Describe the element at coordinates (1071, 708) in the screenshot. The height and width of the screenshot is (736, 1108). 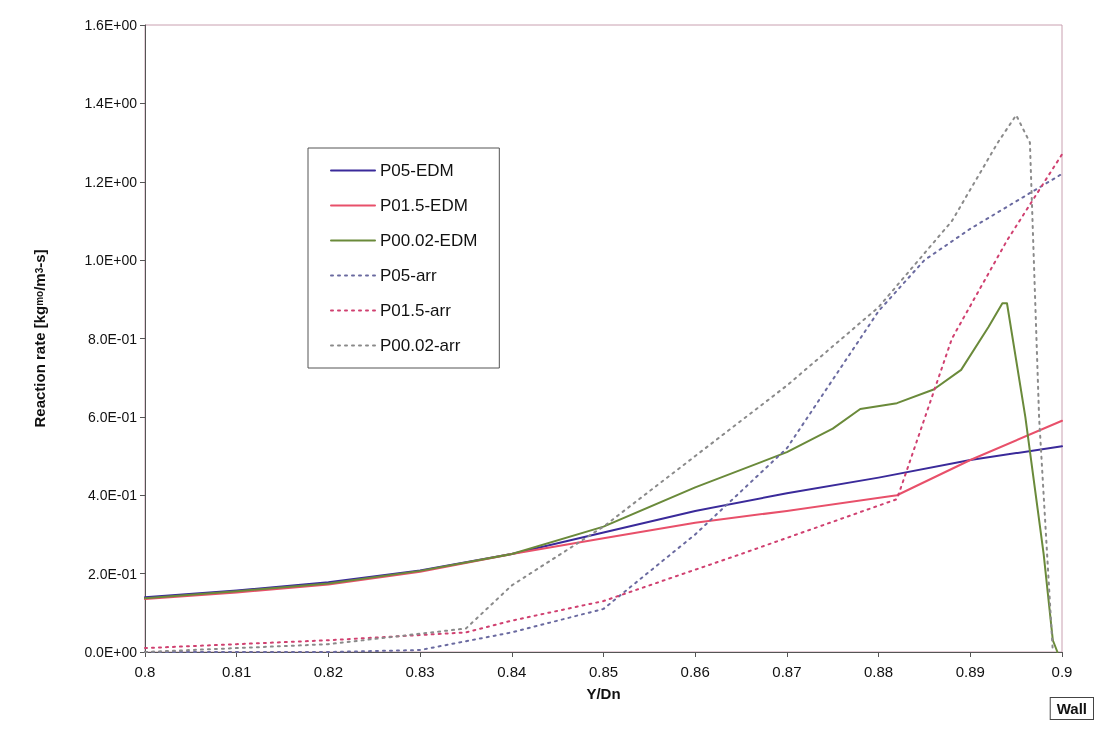
I see `text: Wall` at that location.